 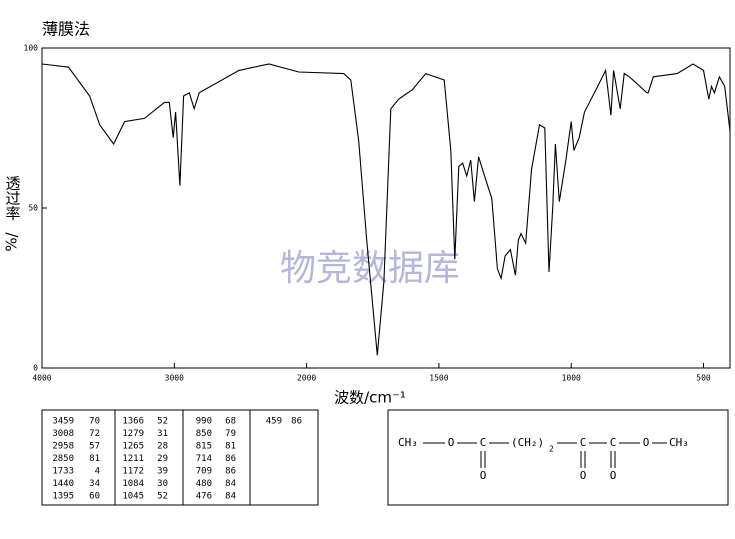 I want to click on table-frame, so click(x=180, y=457).